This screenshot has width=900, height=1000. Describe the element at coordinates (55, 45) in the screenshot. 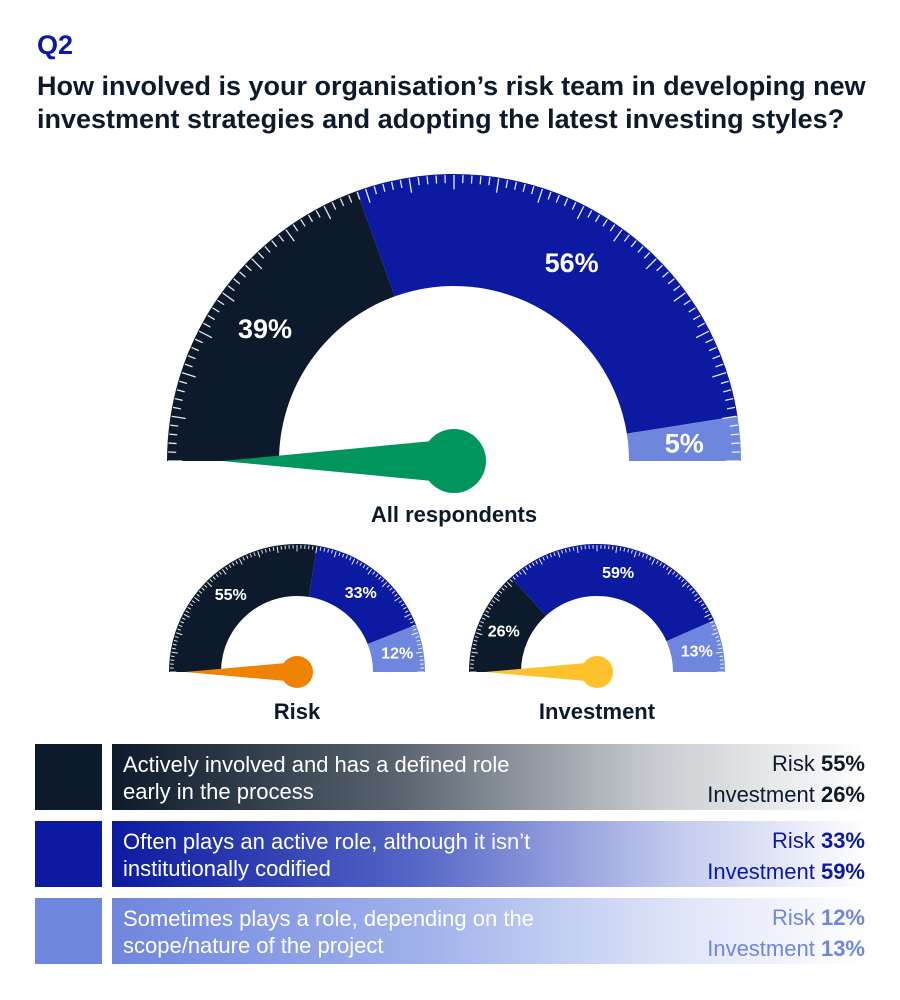

I see `question-number: Q2` at that location.